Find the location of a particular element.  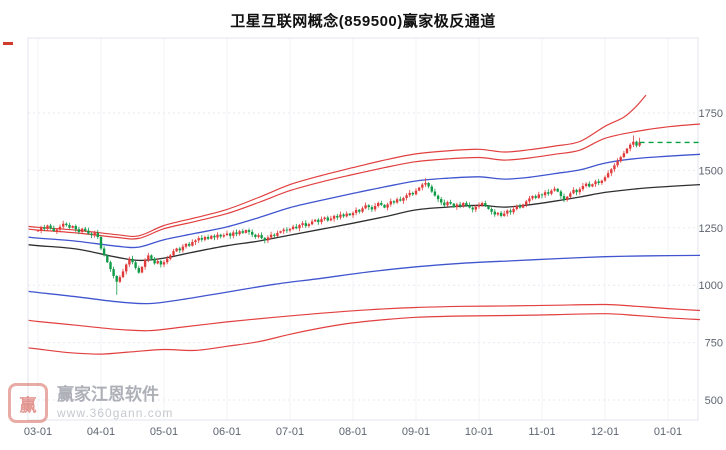

svg-text: 04-01 is located at coordinates (101, 432).